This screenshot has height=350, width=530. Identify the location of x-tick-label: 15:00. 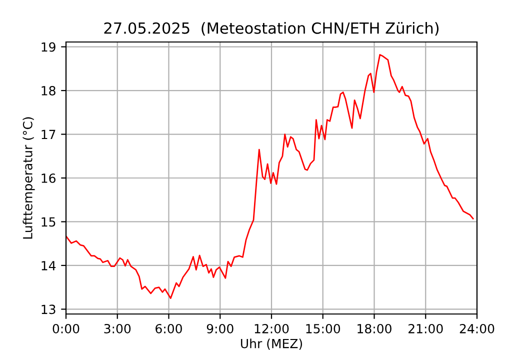
(323, 329).